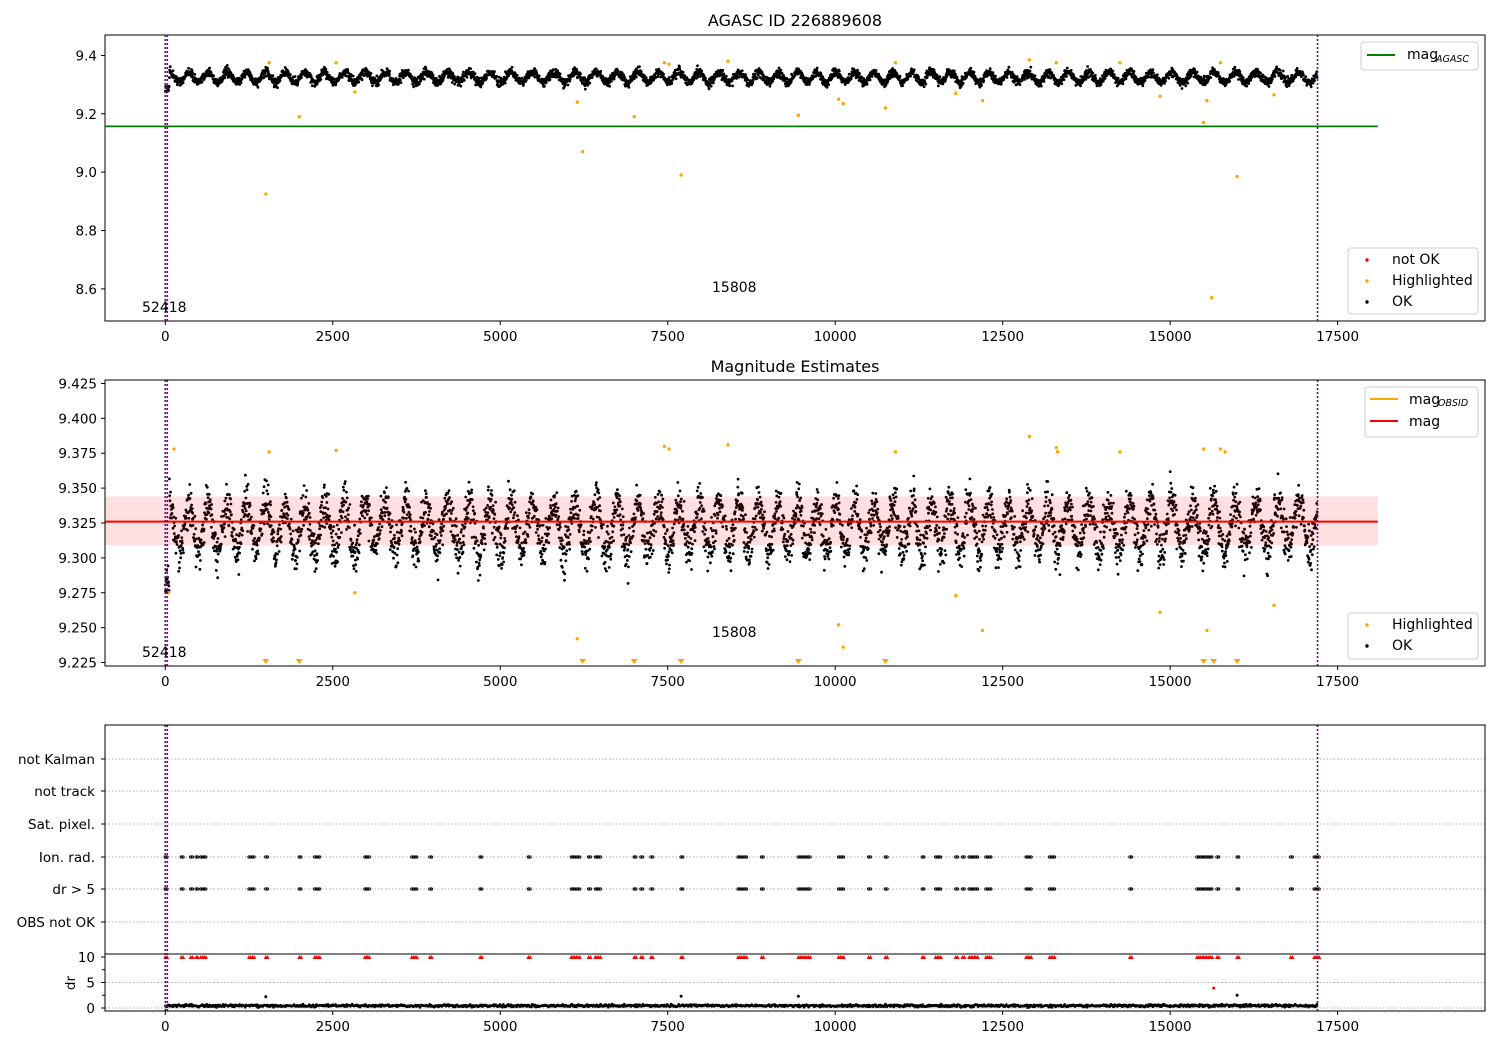  I want to click on legend-point-swatch, so click(1367, 302).